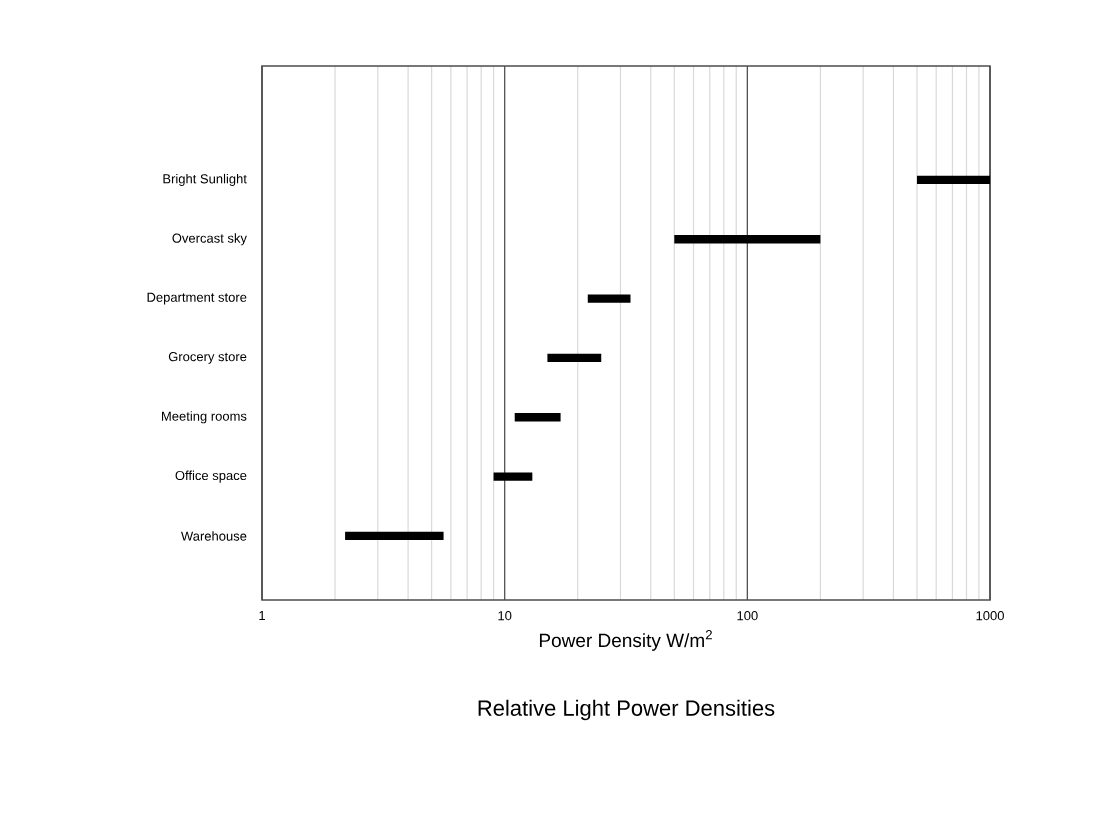 This screenshot has width=1106, height=816. I want to click on x-axis-title: Power Density W/m$^{2}$, so click(625, 640).